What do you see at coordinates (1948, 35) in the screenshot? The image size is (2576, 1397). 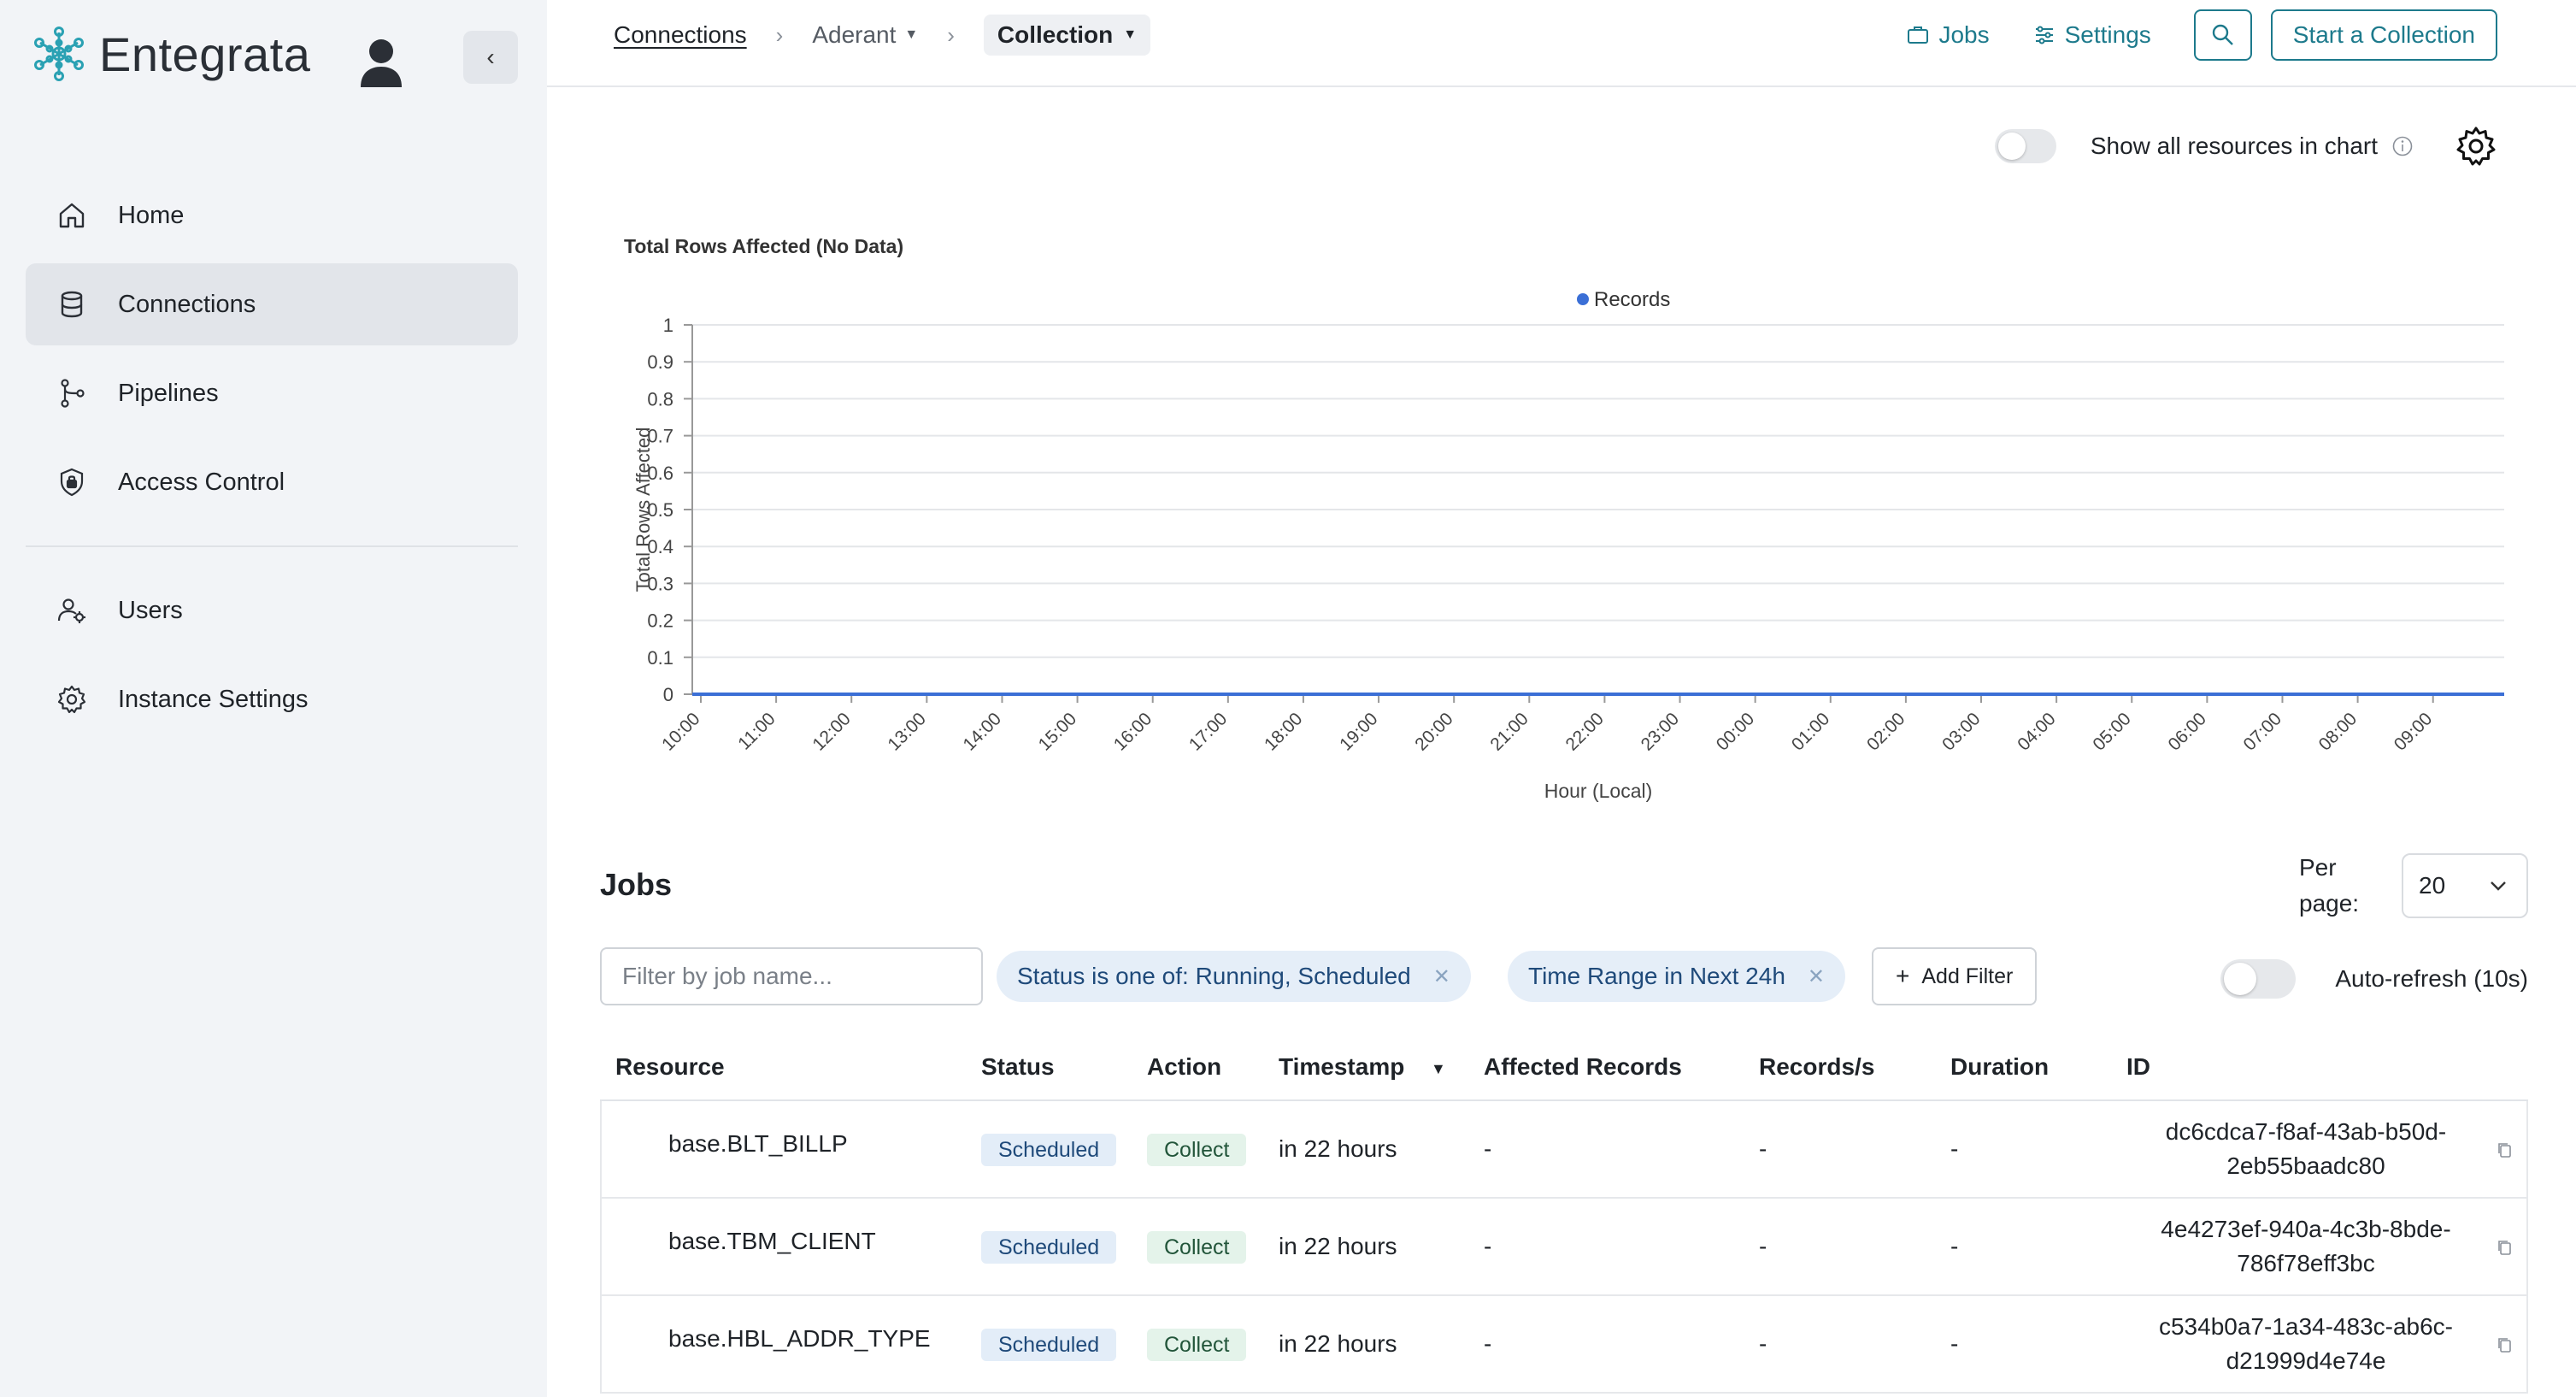 I see `jobs-link: Jobs` at bounding box center [1948, 35].